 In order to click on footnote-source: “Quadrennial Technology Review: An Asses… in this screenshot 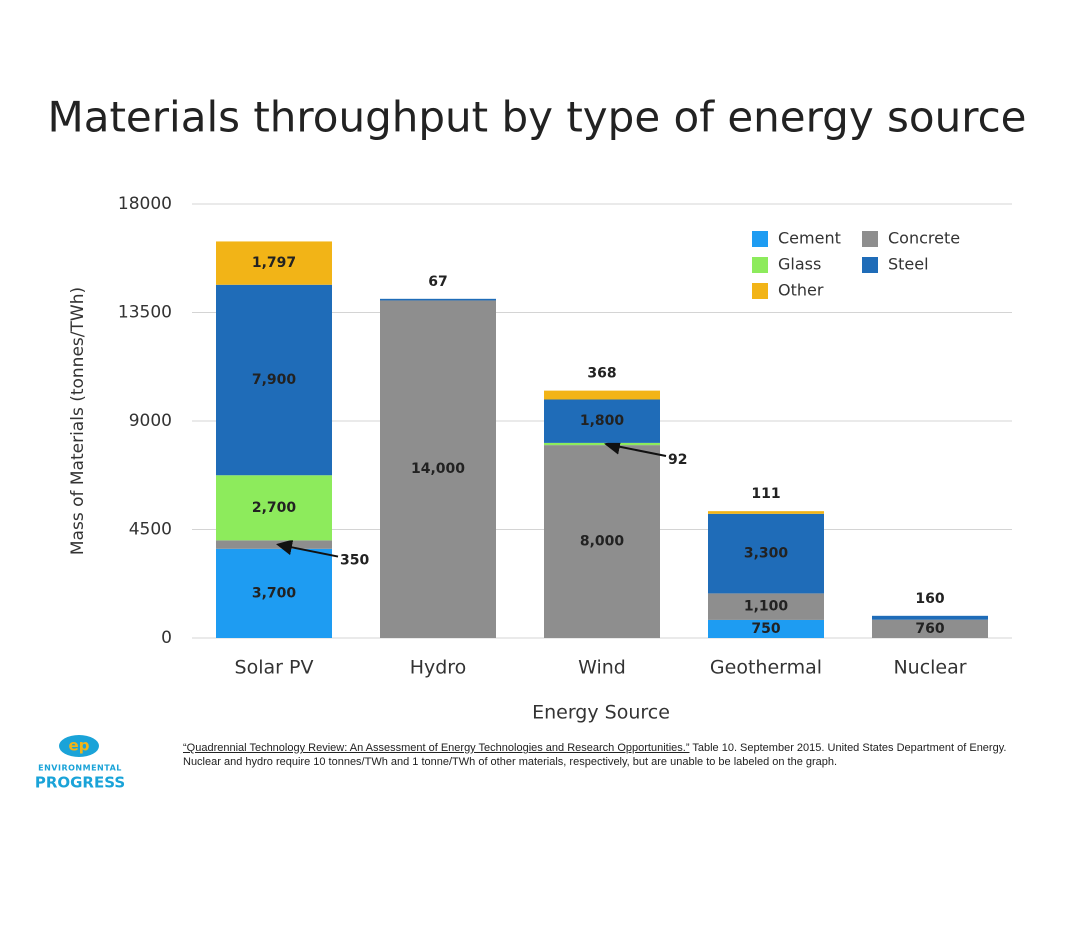, I will do `click(436, 748)`.